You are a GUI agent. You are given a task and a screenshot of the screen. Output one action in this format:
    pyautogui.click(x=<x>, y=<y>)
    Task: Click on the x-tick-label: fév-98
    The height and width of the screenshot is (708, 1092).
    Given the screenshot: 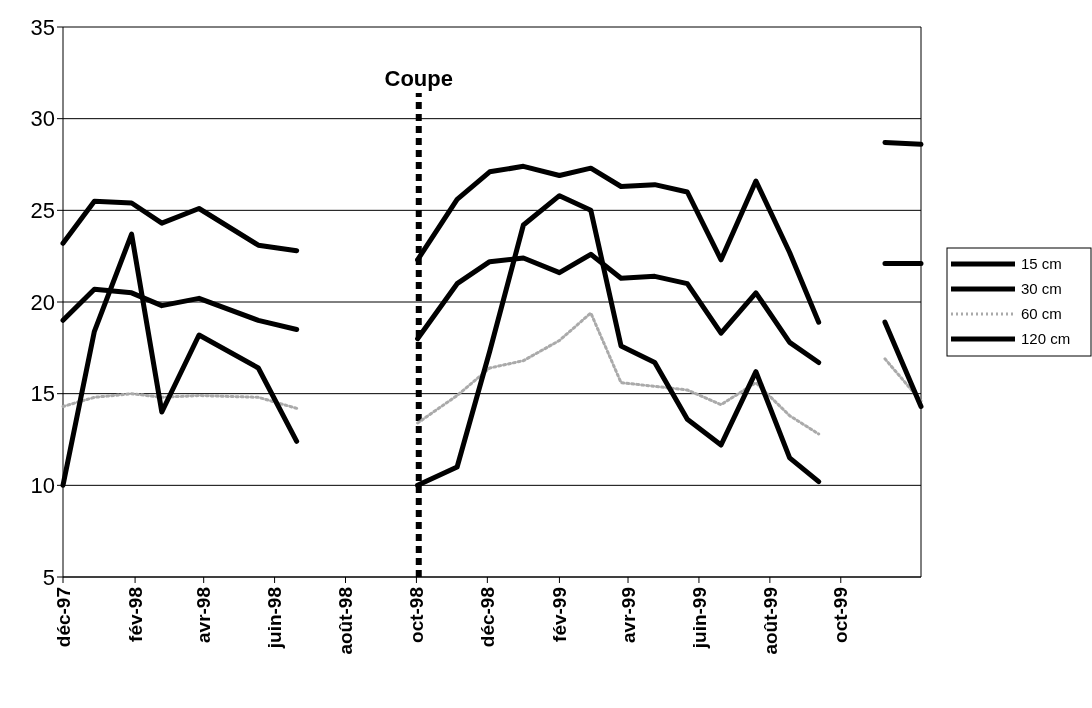 What is the action you would take?
    pyautogui.click(x=135, y=614)
    